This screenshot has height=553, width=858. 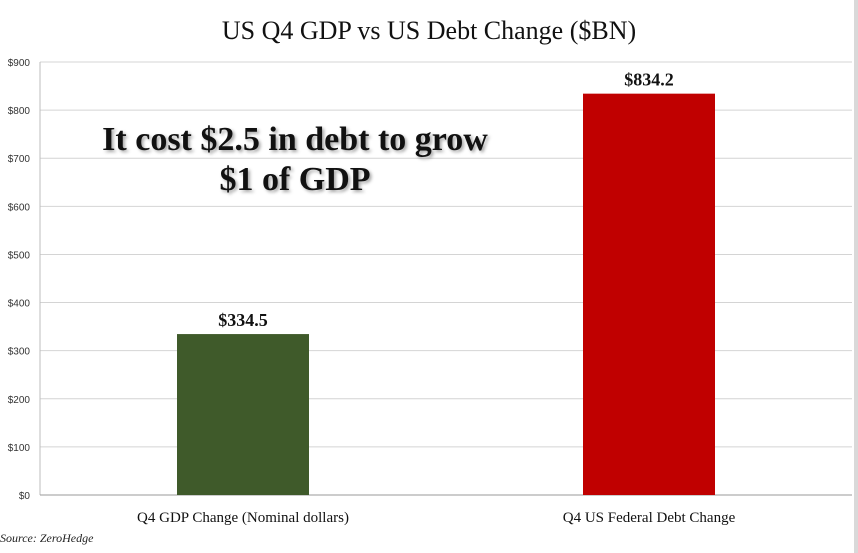 I want to click on annotation-line-2: $1 of GDP, so click(x=295, y=179).